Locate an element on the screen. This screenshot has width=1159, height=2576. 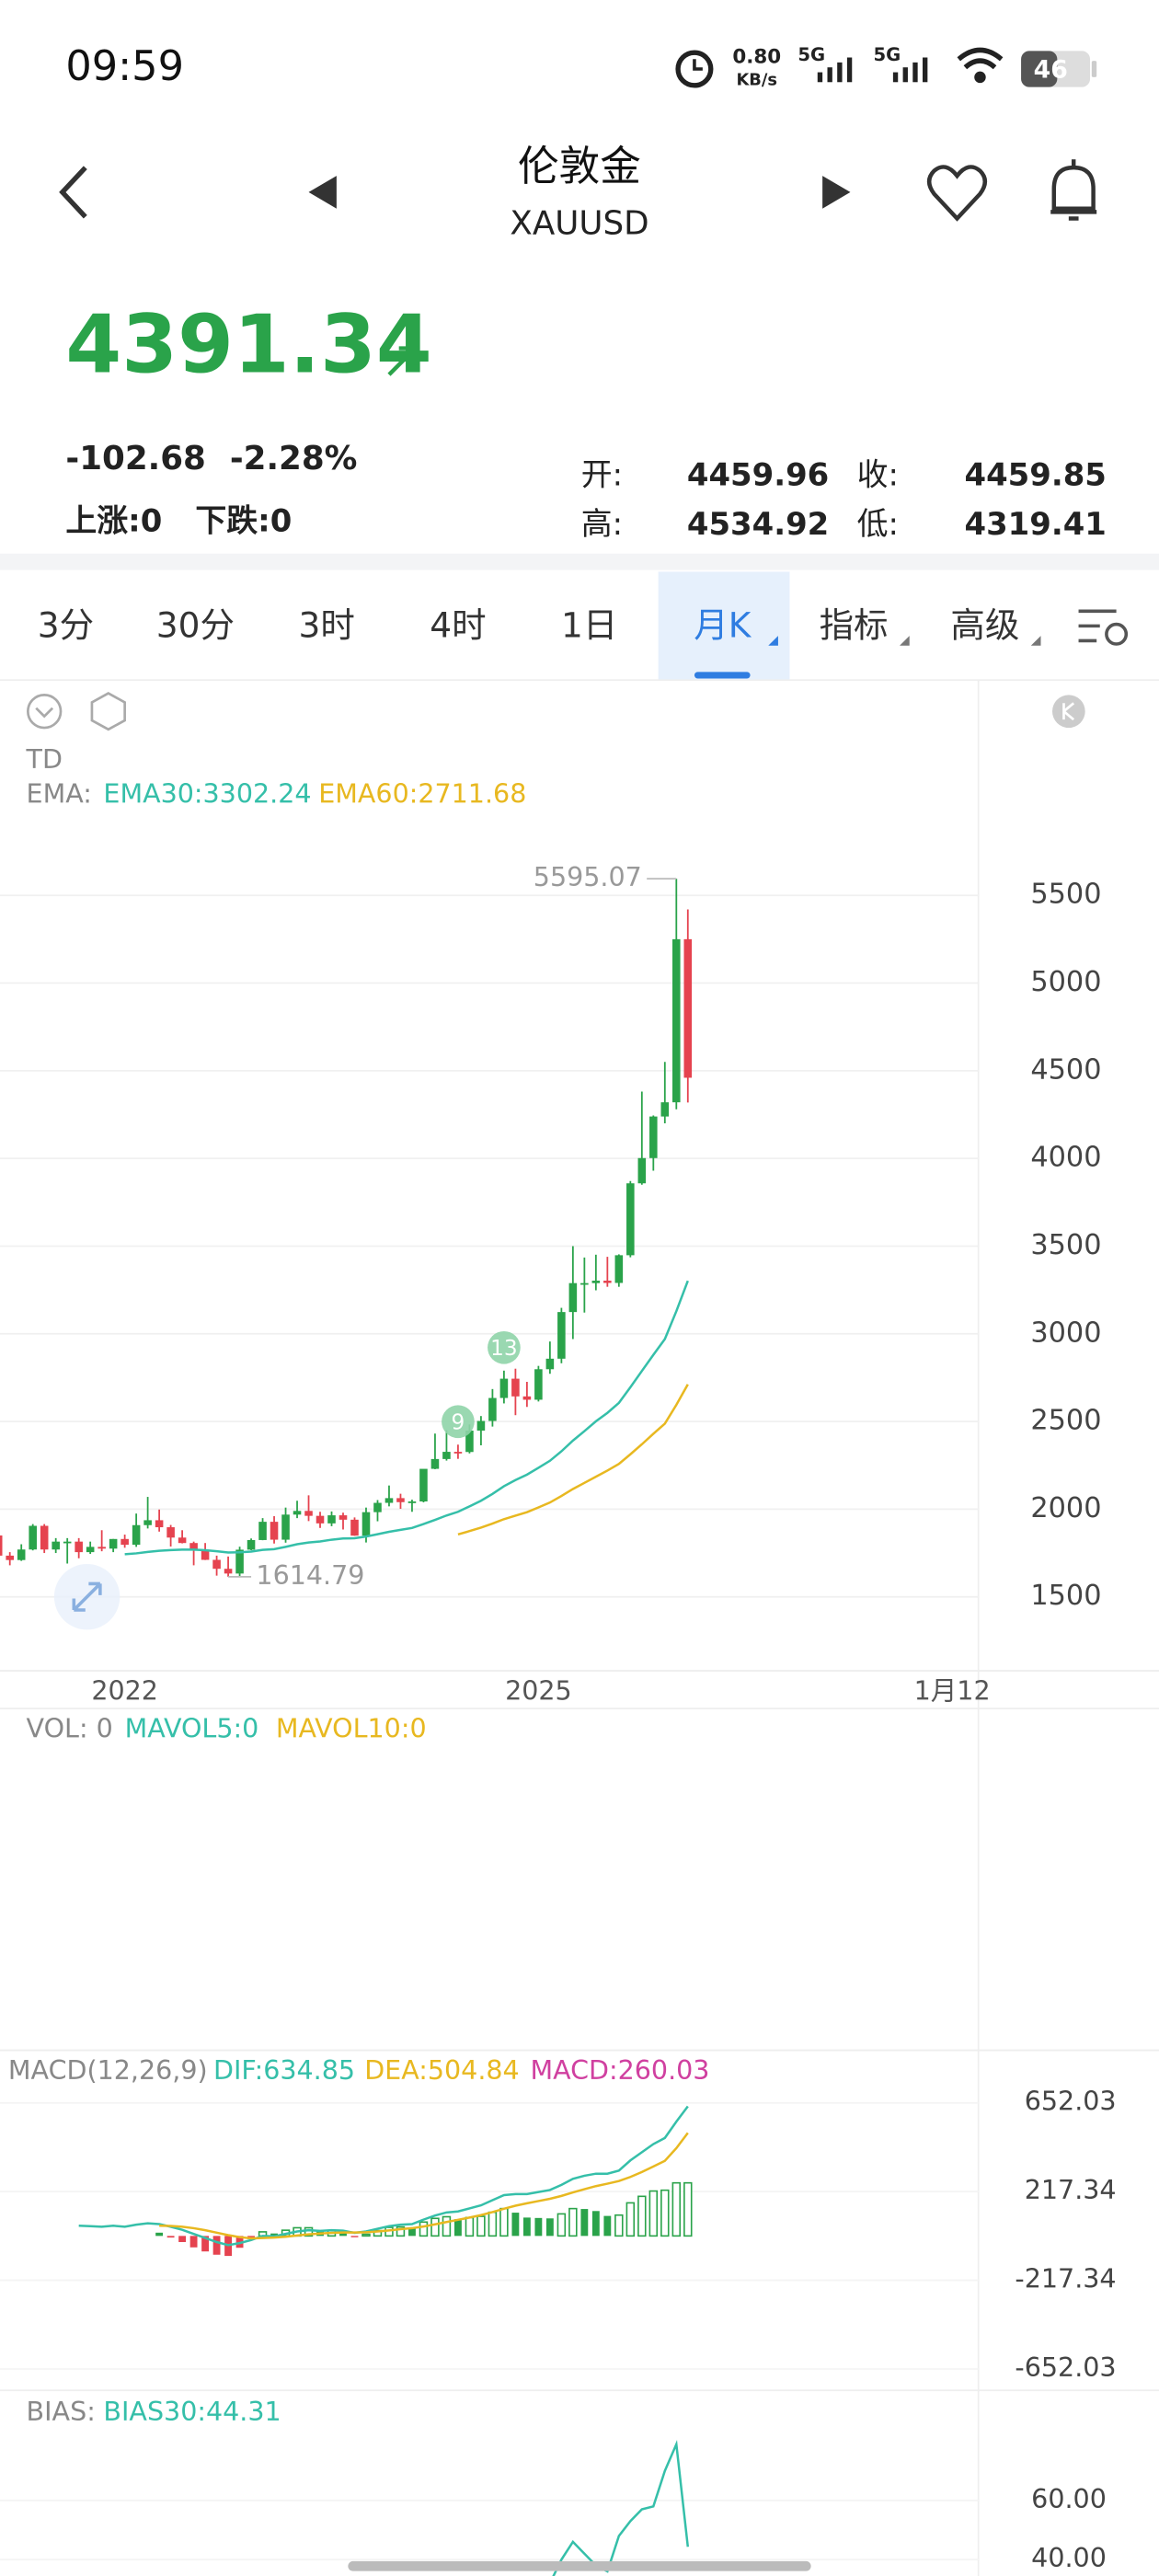
alarm-icon is located at coordinates (694, 69).